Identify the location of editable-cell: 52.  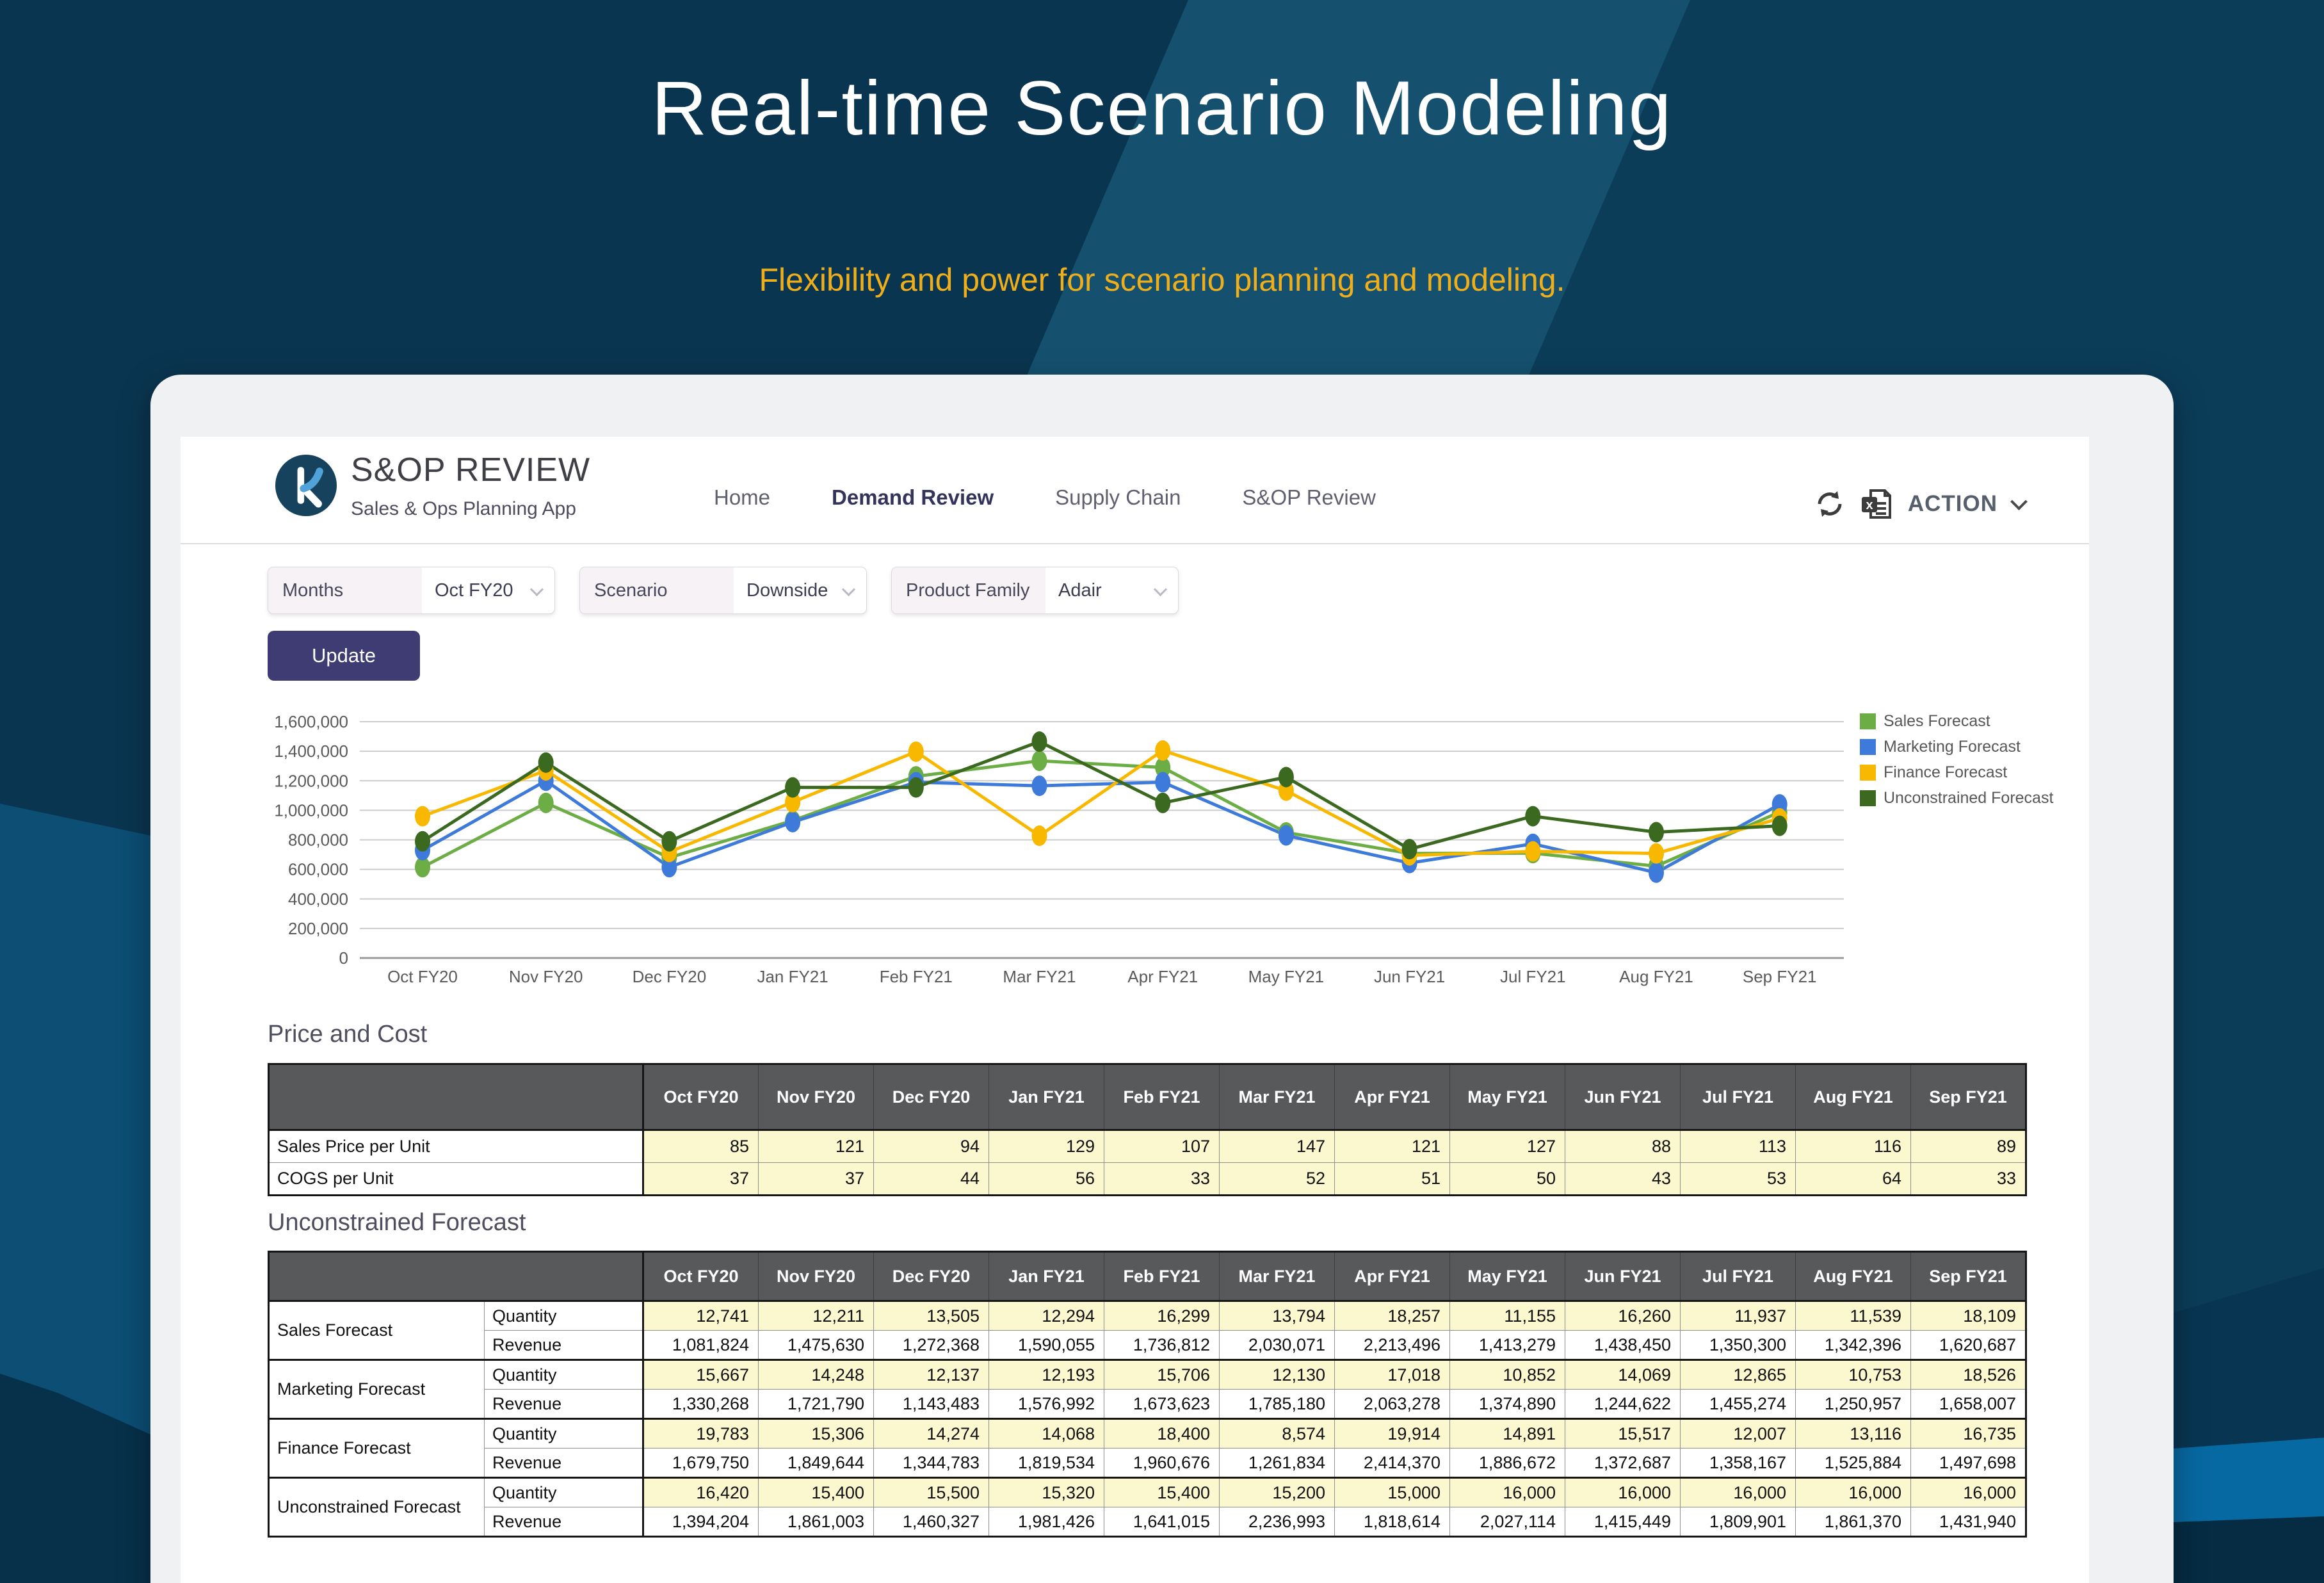
(1277, 1179).